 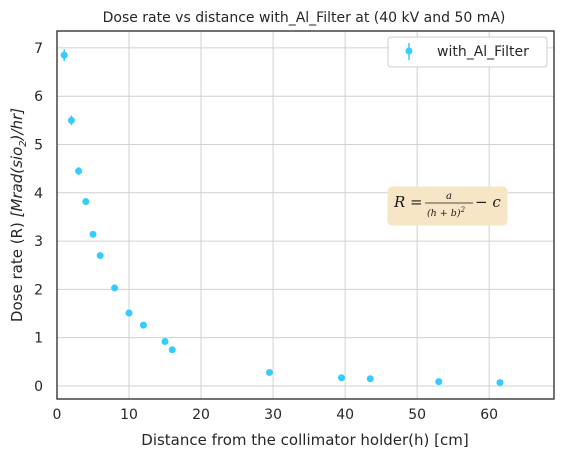 I want to click on y-tick-label: 2, so click(x=38, y=290).